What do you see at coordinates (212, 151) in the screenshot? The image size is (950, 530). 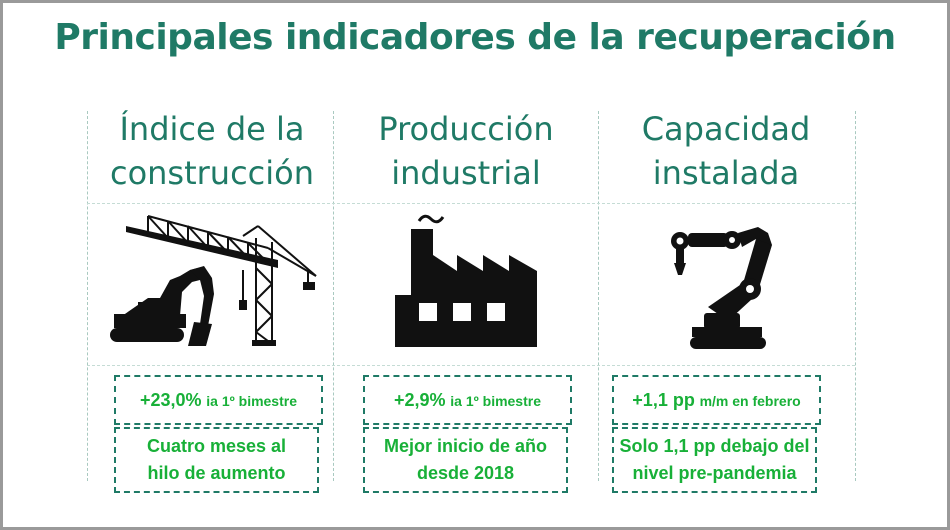 I see `column-heading-construction: Índice de la construcción` at bounding box center [212, 151].